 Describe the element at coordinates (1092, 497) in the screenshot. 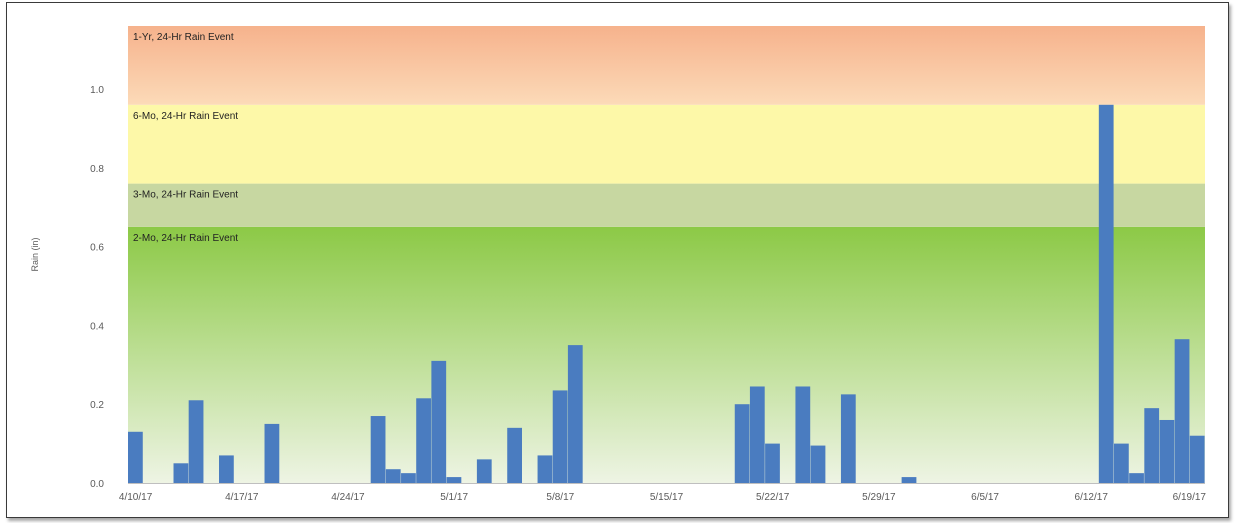

I see `x-tick-label: 6/12/17` at that location.